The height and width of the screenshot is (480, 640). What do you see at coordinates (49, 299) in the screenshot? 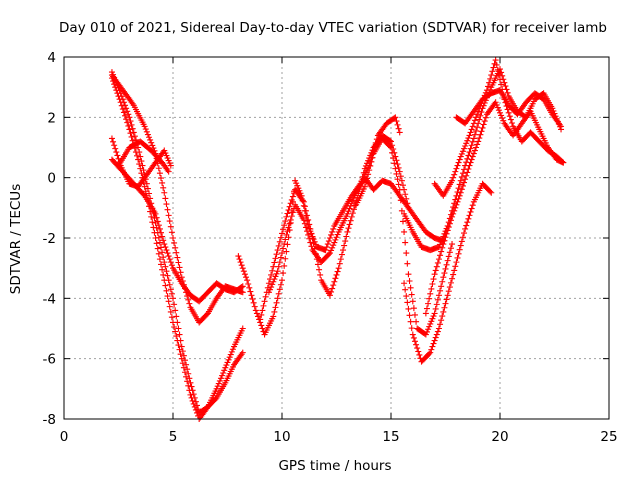
I see `y-tick-label: -4` at bounding box center [49, 299].